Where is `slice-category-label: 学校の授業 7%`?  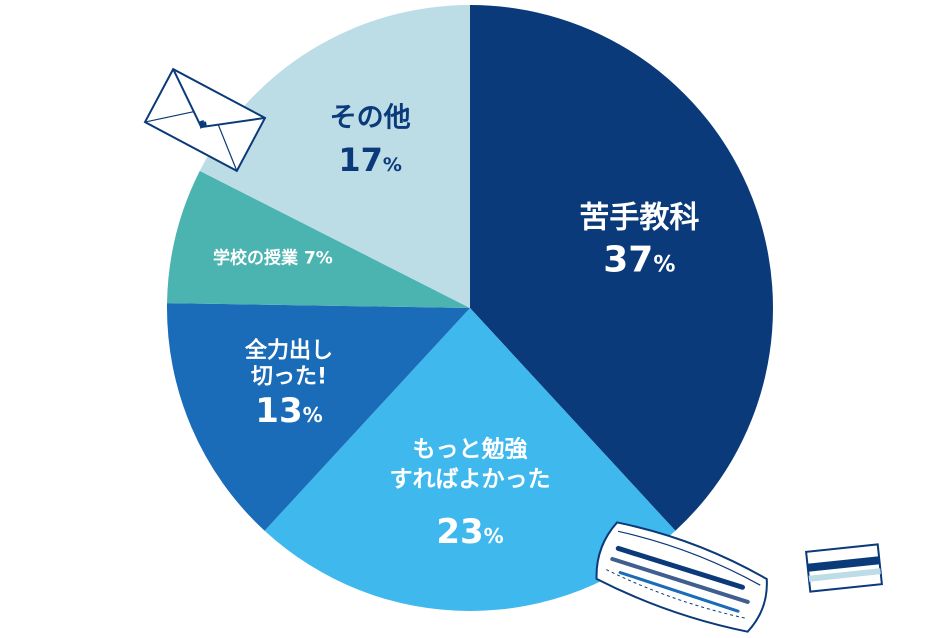 slice-category-label: 学校の授業 7% is located at coordinates (273, 258).